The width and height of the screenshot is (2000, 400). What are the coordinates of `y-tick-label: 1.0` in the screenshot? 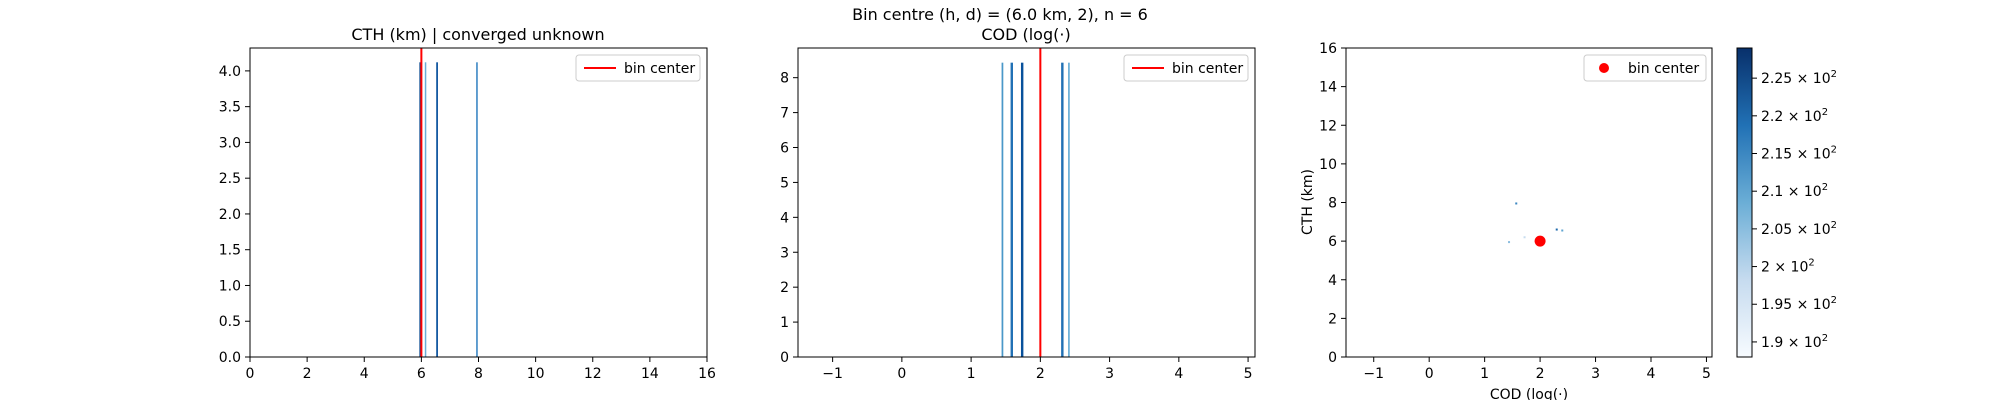 It's located at (230, 286).